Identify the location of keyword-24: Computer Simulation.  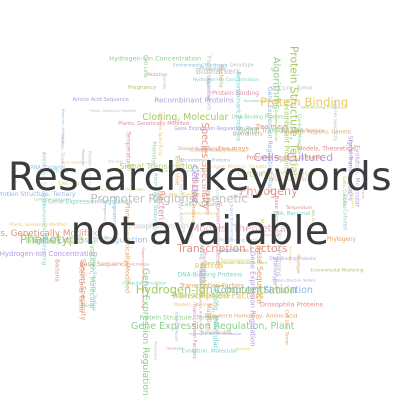
(144, 283).